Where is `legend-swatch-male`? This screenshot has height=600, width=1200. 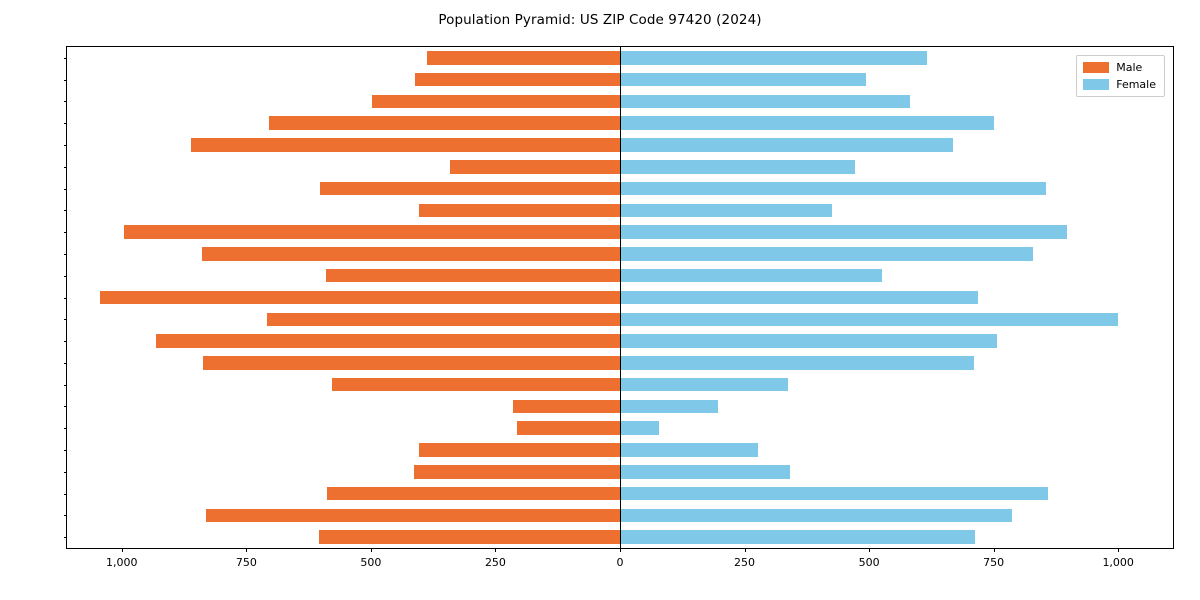
legend-swatch-male is located at coordinates (1096, 67).